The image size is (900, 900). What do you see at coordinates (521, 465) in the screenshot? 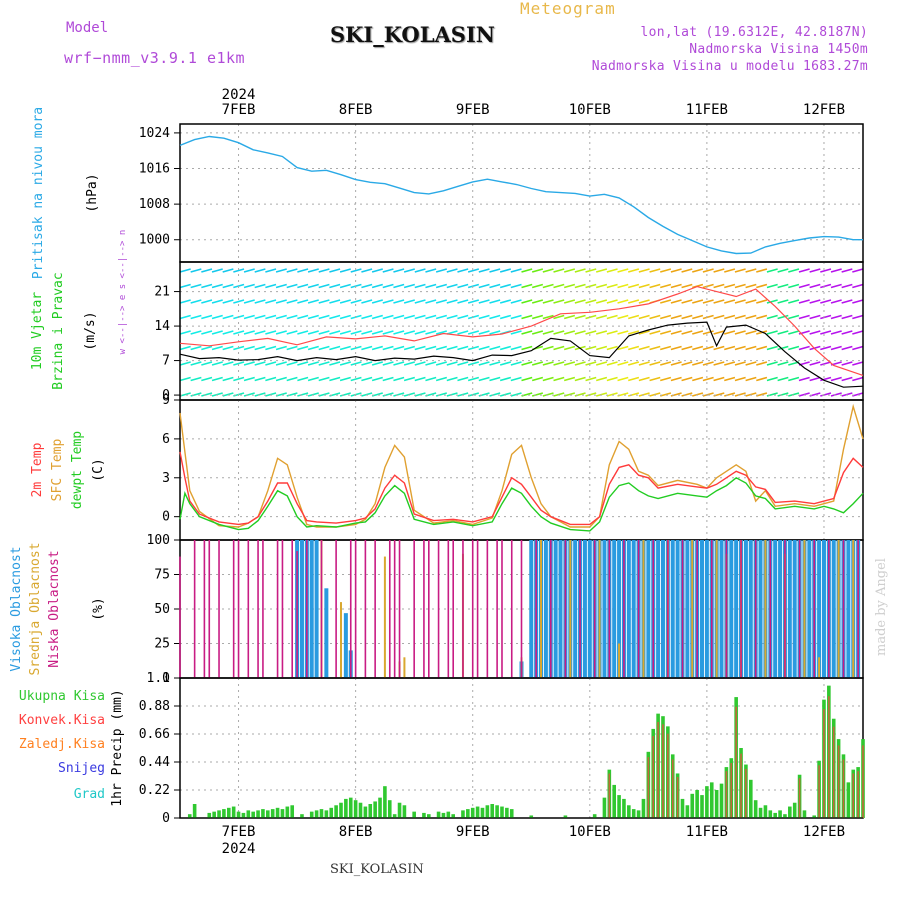
I see `sfc-temp-line` at bounding box center [521, 465].